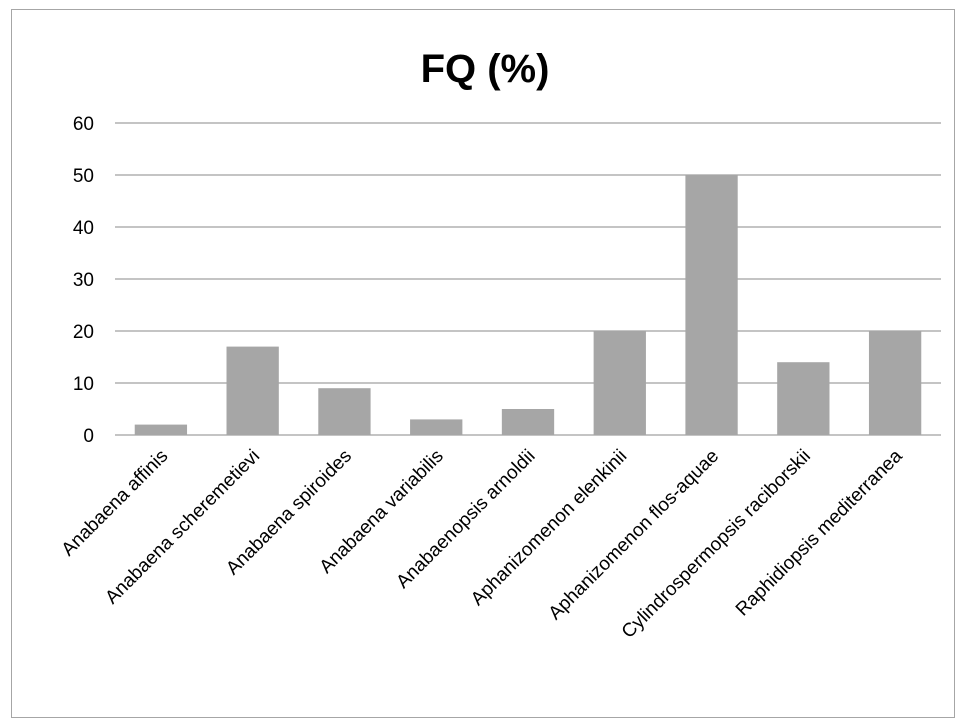  What do you see at coordinates (83, 228) in the screenshot?
I see `y-tick-label: 40` at bounding box center [83, 228].